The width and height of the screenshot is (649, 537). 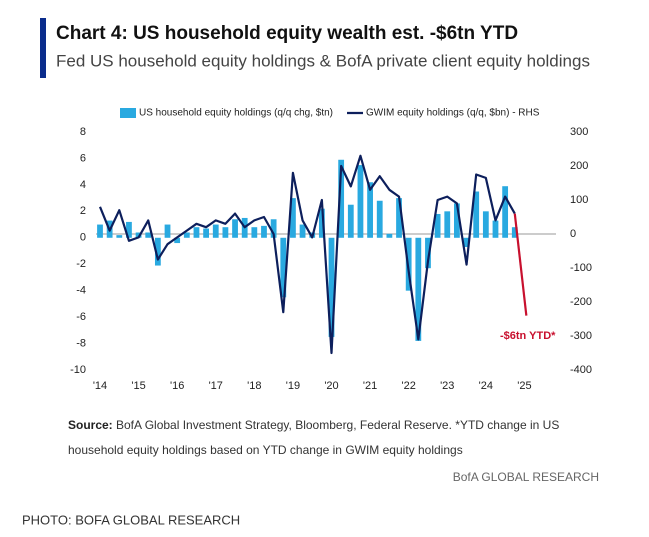 I want to click on y2-tick-label: -300, so click(x=581, y=336).